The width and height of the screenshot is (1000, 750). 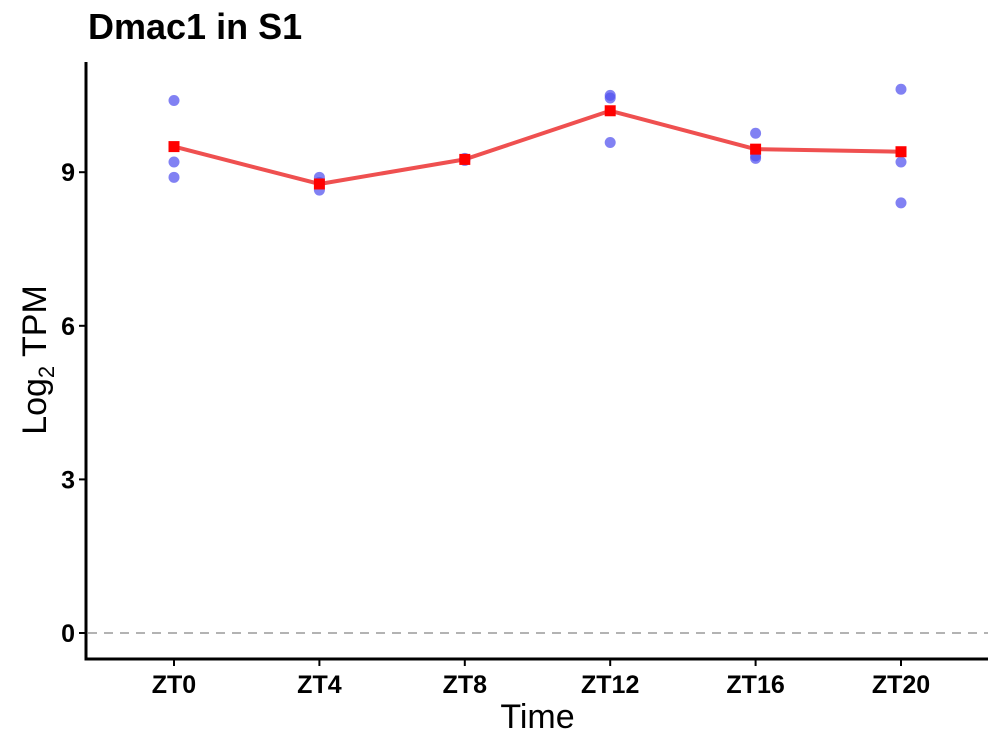 I want to click on x-tick-label: ZT0, so click(x=174, y=685).